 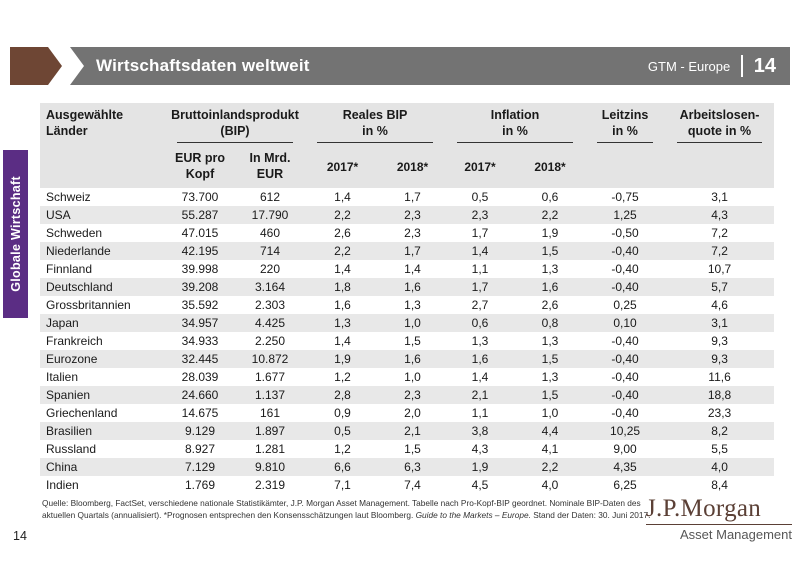 I want to click on value-cell: 14.675, so click(x=200, y=413).